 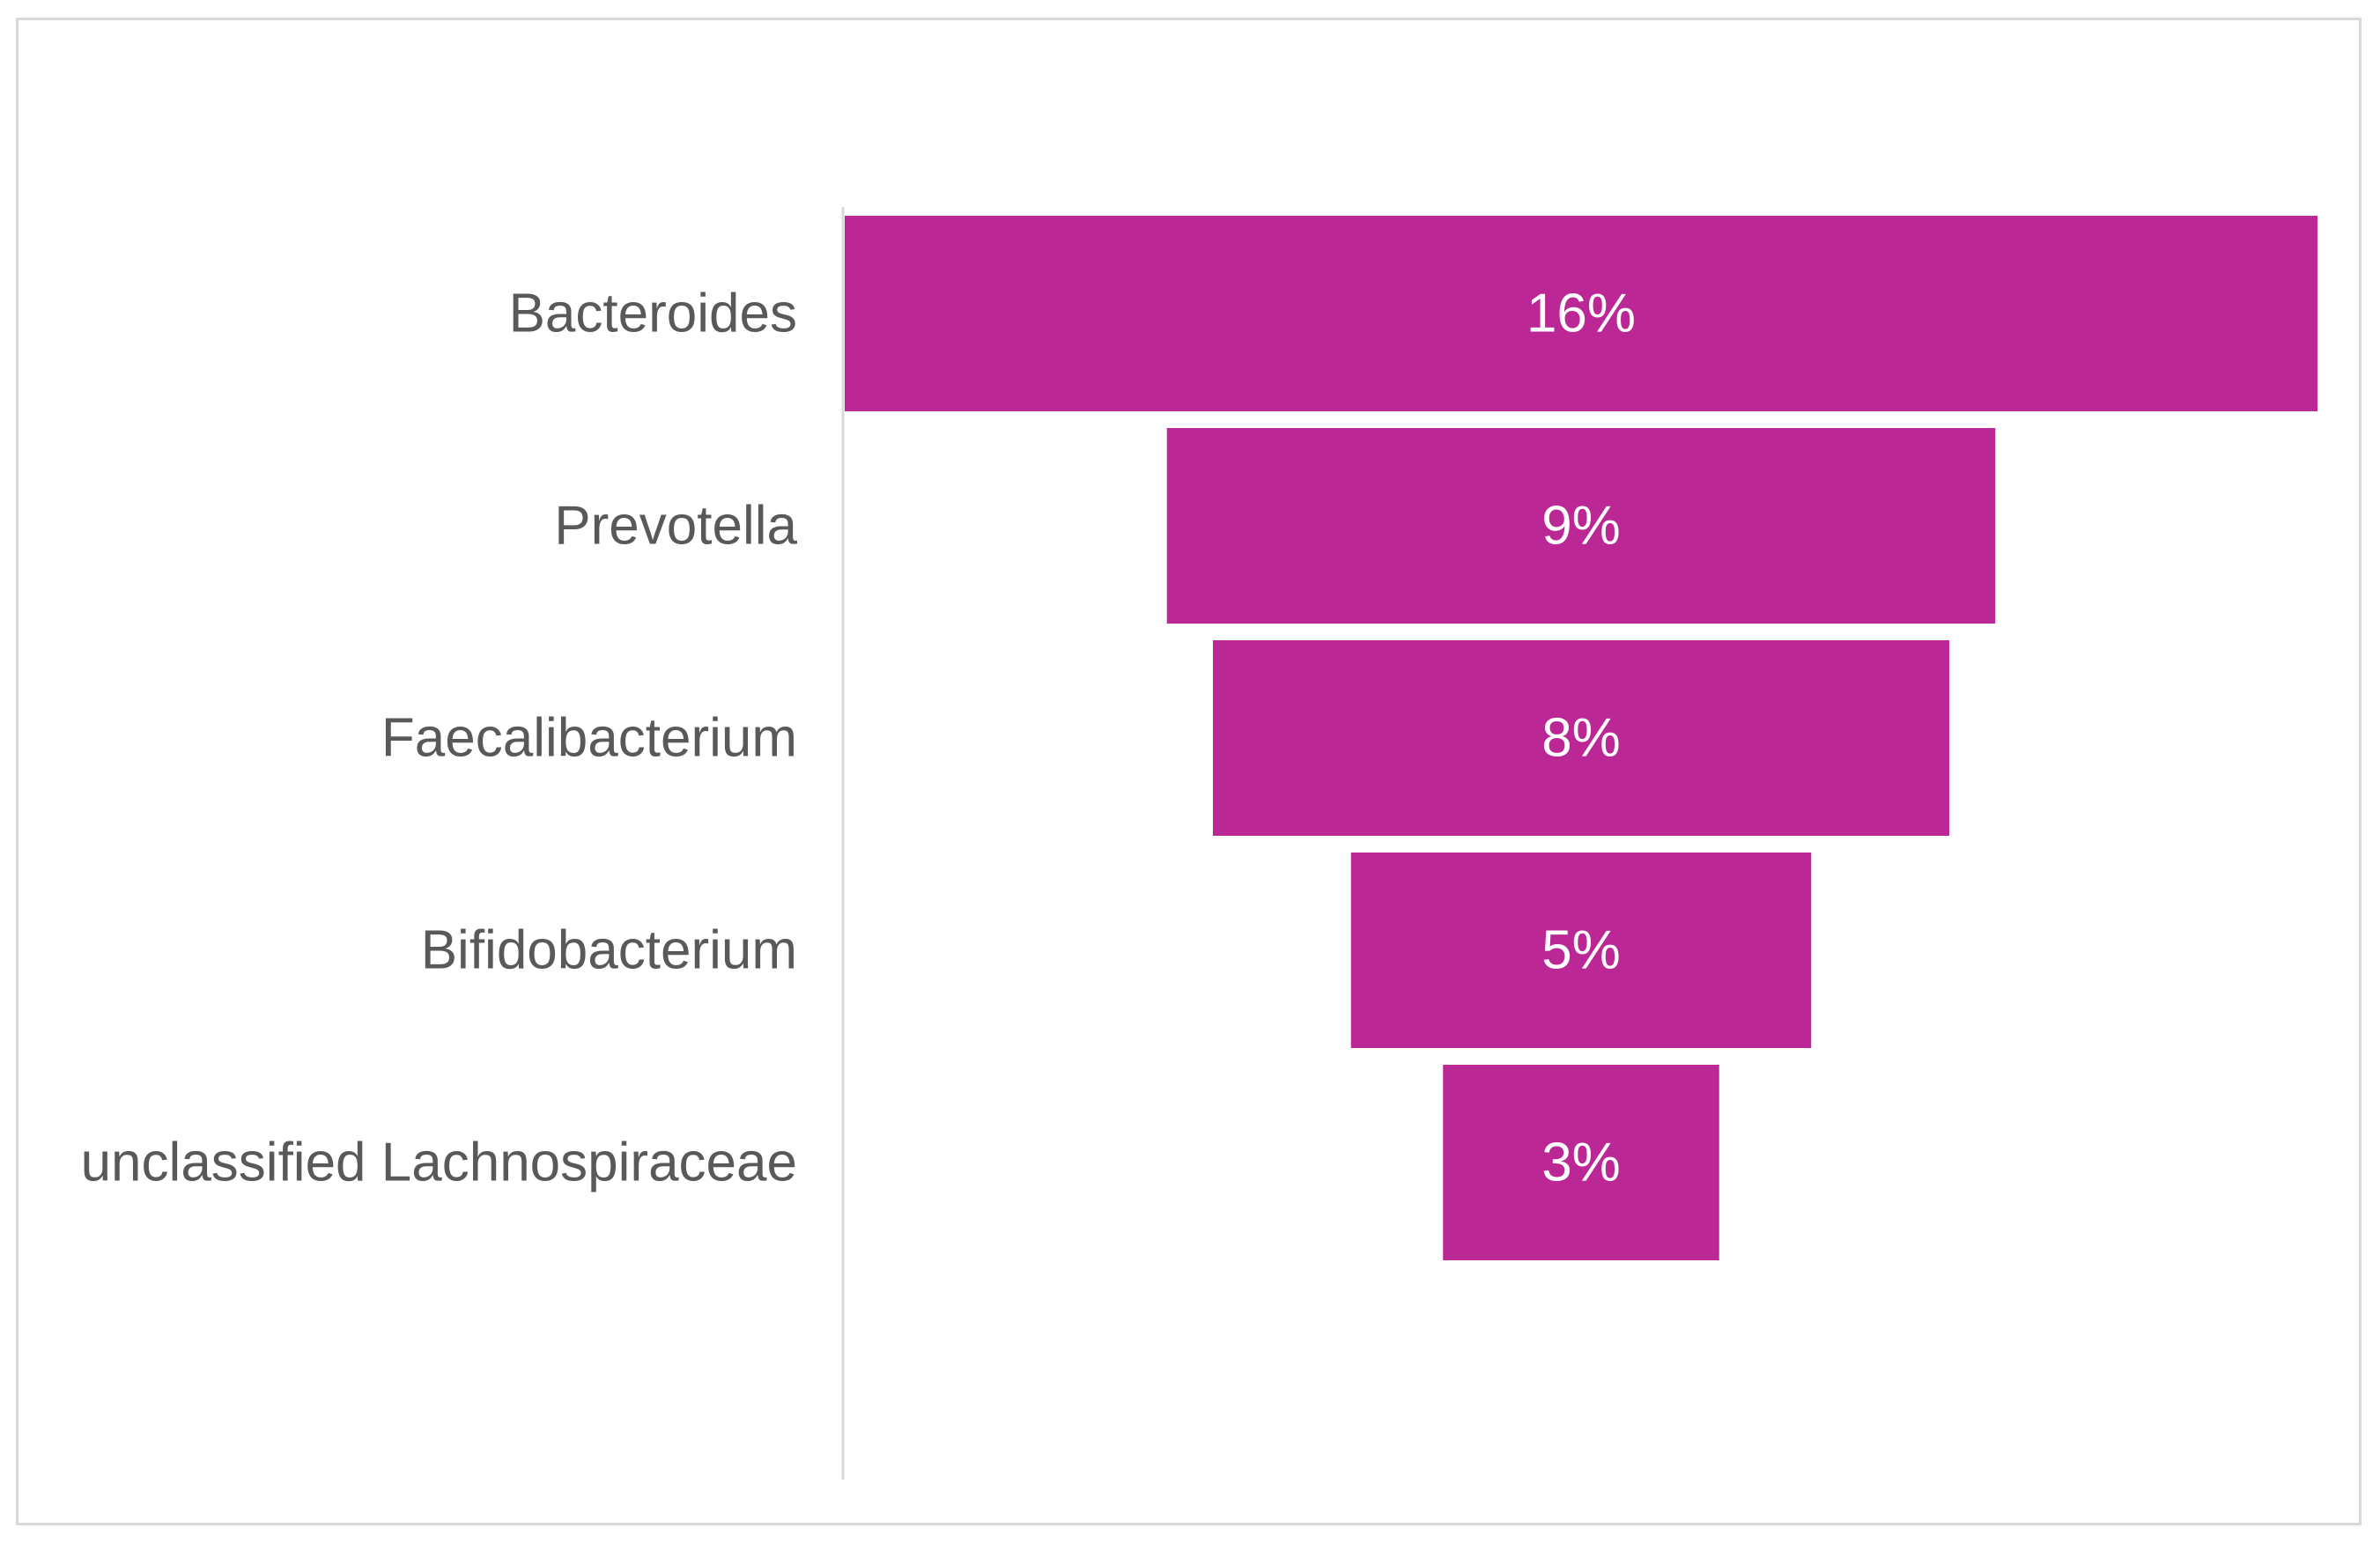 What do you see at coordinates (675, 526) in the screenshot?
I see `category-label: Prevotella` at bounding box center [675, 526].